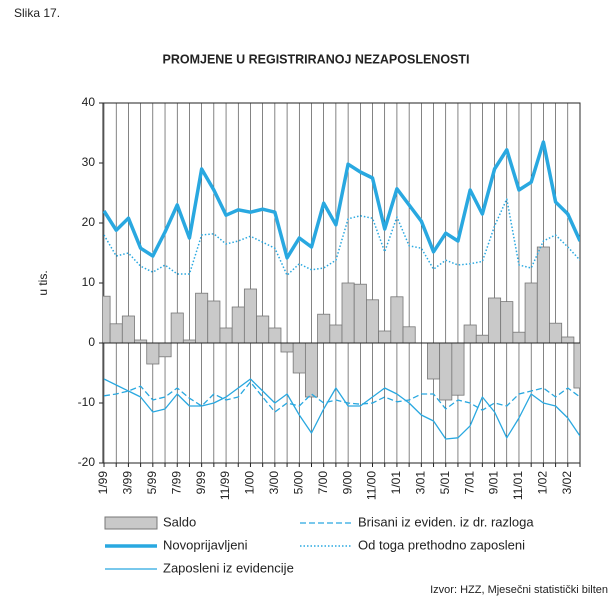 Image resolution: width=613 pixels, height=599 pixels. I want to click on legend-swatch, so click(131, 523).